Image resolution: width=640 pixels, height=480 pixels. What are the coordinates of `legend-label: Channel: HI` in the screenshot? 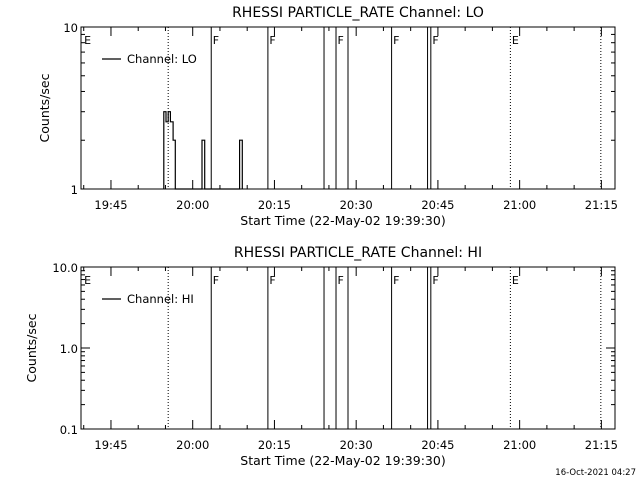 It's located at (160, 299).